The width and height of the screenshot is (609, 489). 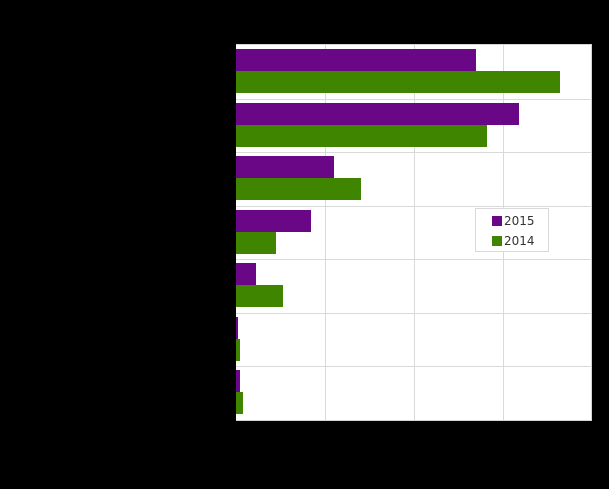 I want to click on legend: 2015 2014, so click(x=512, y=230).